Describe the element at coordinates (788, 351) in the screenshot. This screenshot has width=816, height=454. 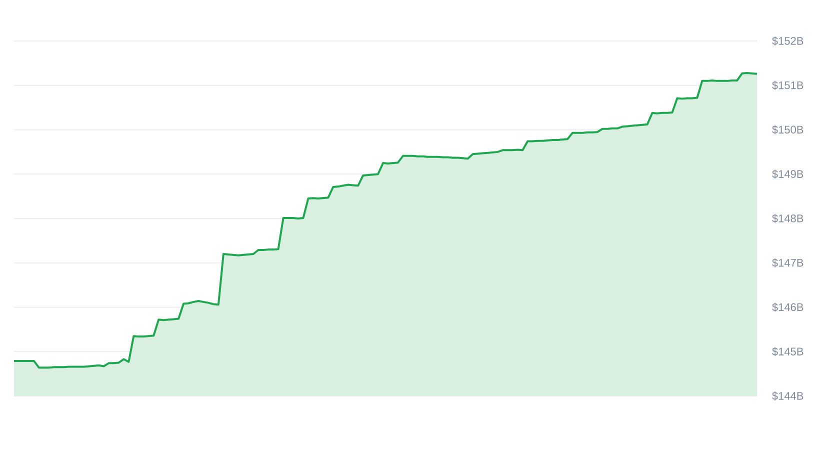
I see `y-tick-label: $145B` at that location.